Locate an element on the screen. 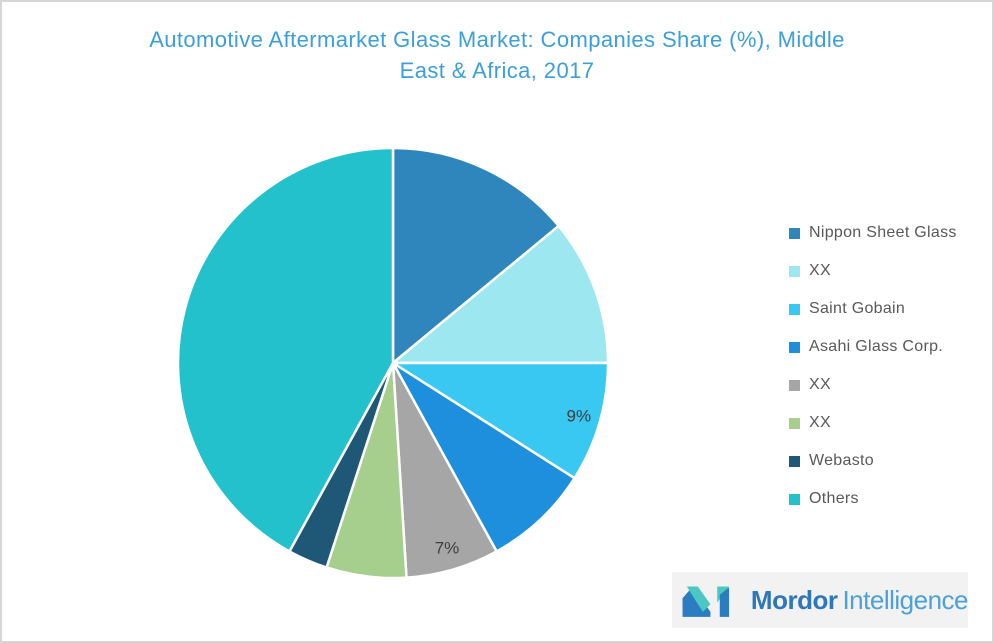 Image resolution: width=994 pixels, height=643 pixels. logo-text-bold: Mordor is located at coordinates (794, 599).